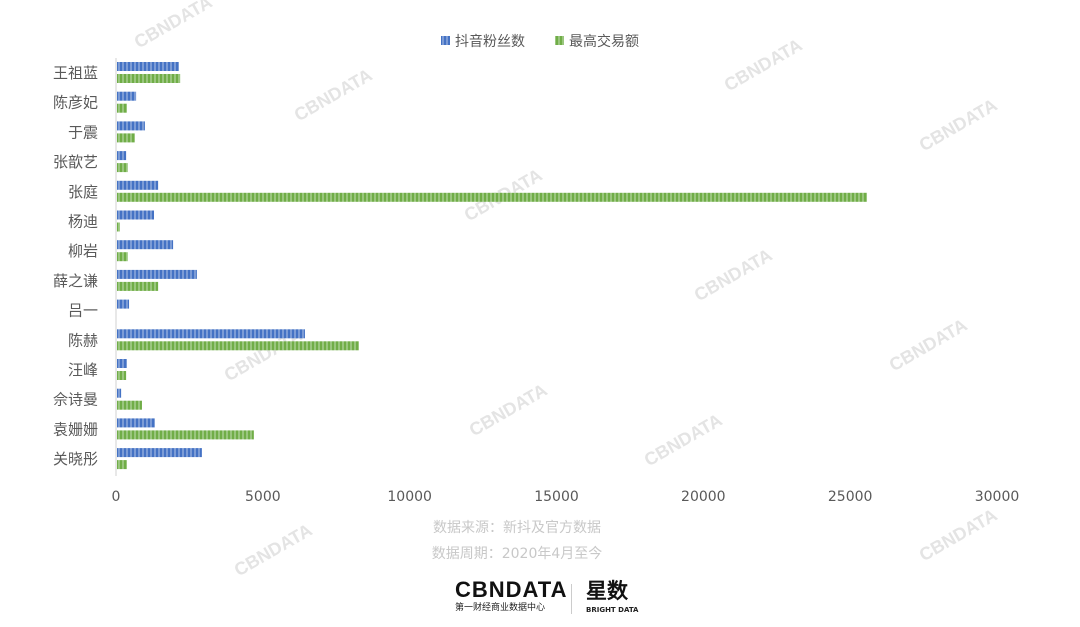 Image resolution: width=1080 pixels, height=627 pixels. Describe the element at coordinates (517, 528) in the screenshot. I see `source-note: 数据来源：新抖及官方数据` at that location.